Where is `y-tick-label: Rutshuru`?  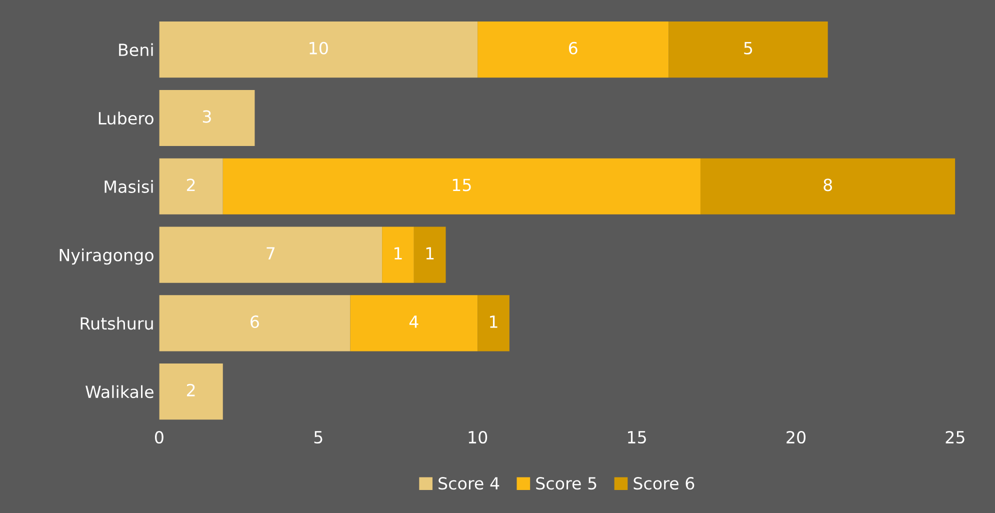
y-tick-label: Rutshuru is located at coordinates (116, 323).